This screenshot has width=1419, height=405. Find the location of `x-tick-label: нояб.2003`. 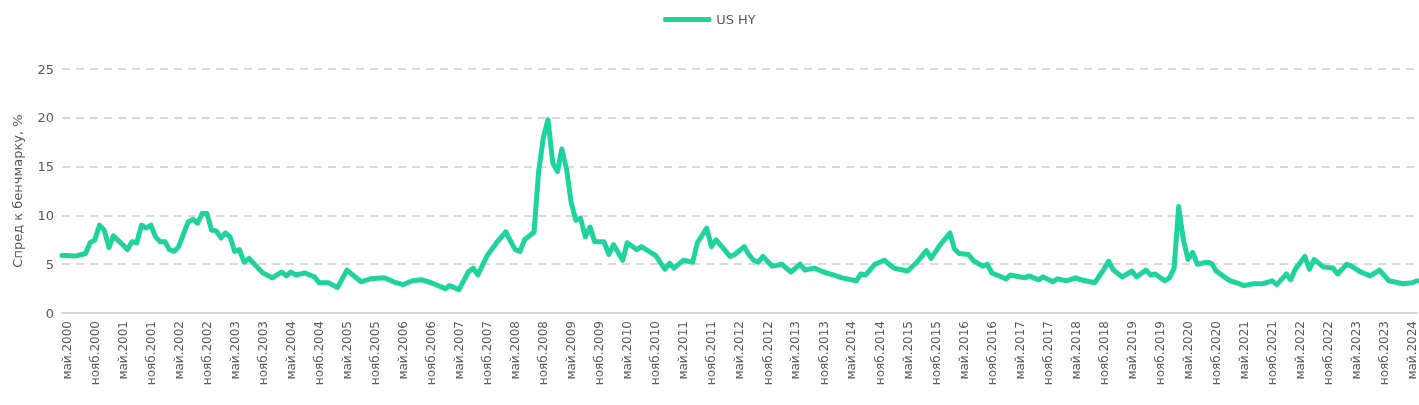

x-tick-label: нояб.2003 is located at coordinates (262, 353).